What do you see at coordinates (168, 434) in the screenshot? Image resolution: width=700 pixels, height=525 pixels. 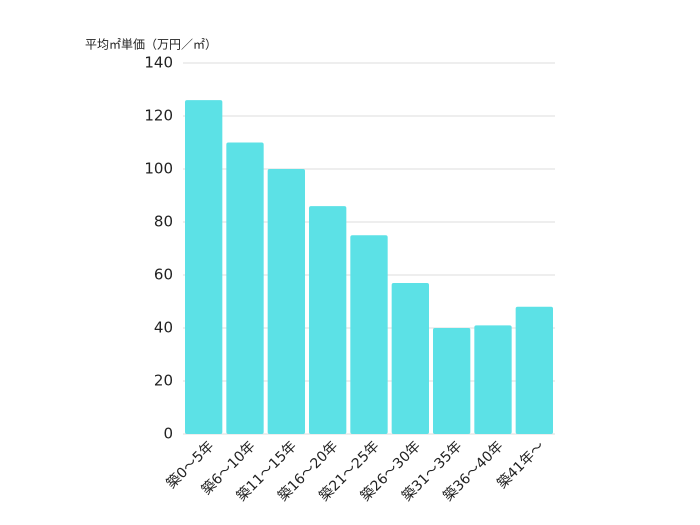 I see `y-tick-label: 0` at bounding box center [168, 434].